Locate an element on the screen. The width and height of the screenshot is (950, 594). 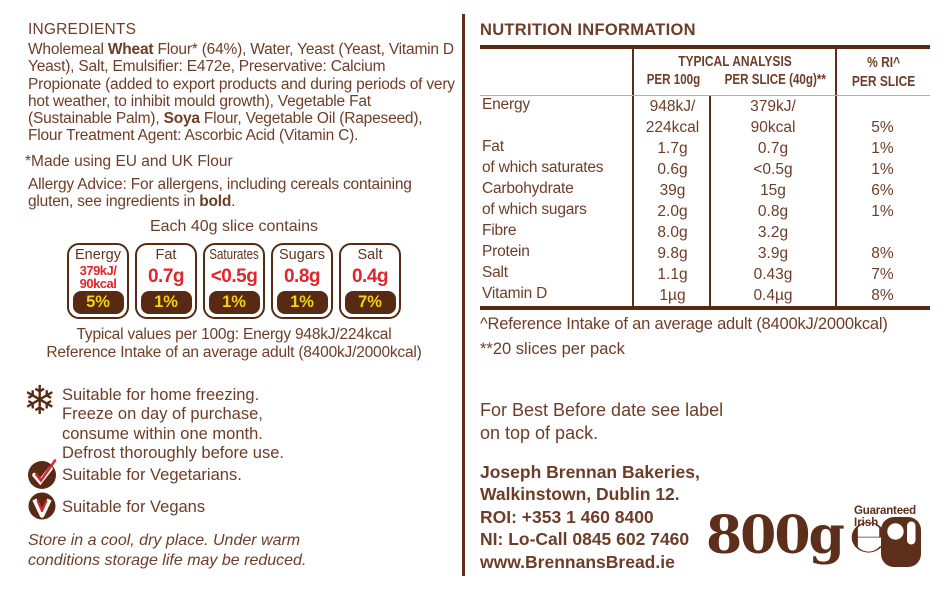
traffic-light-label: Salt is located at coordinates (370, 255).